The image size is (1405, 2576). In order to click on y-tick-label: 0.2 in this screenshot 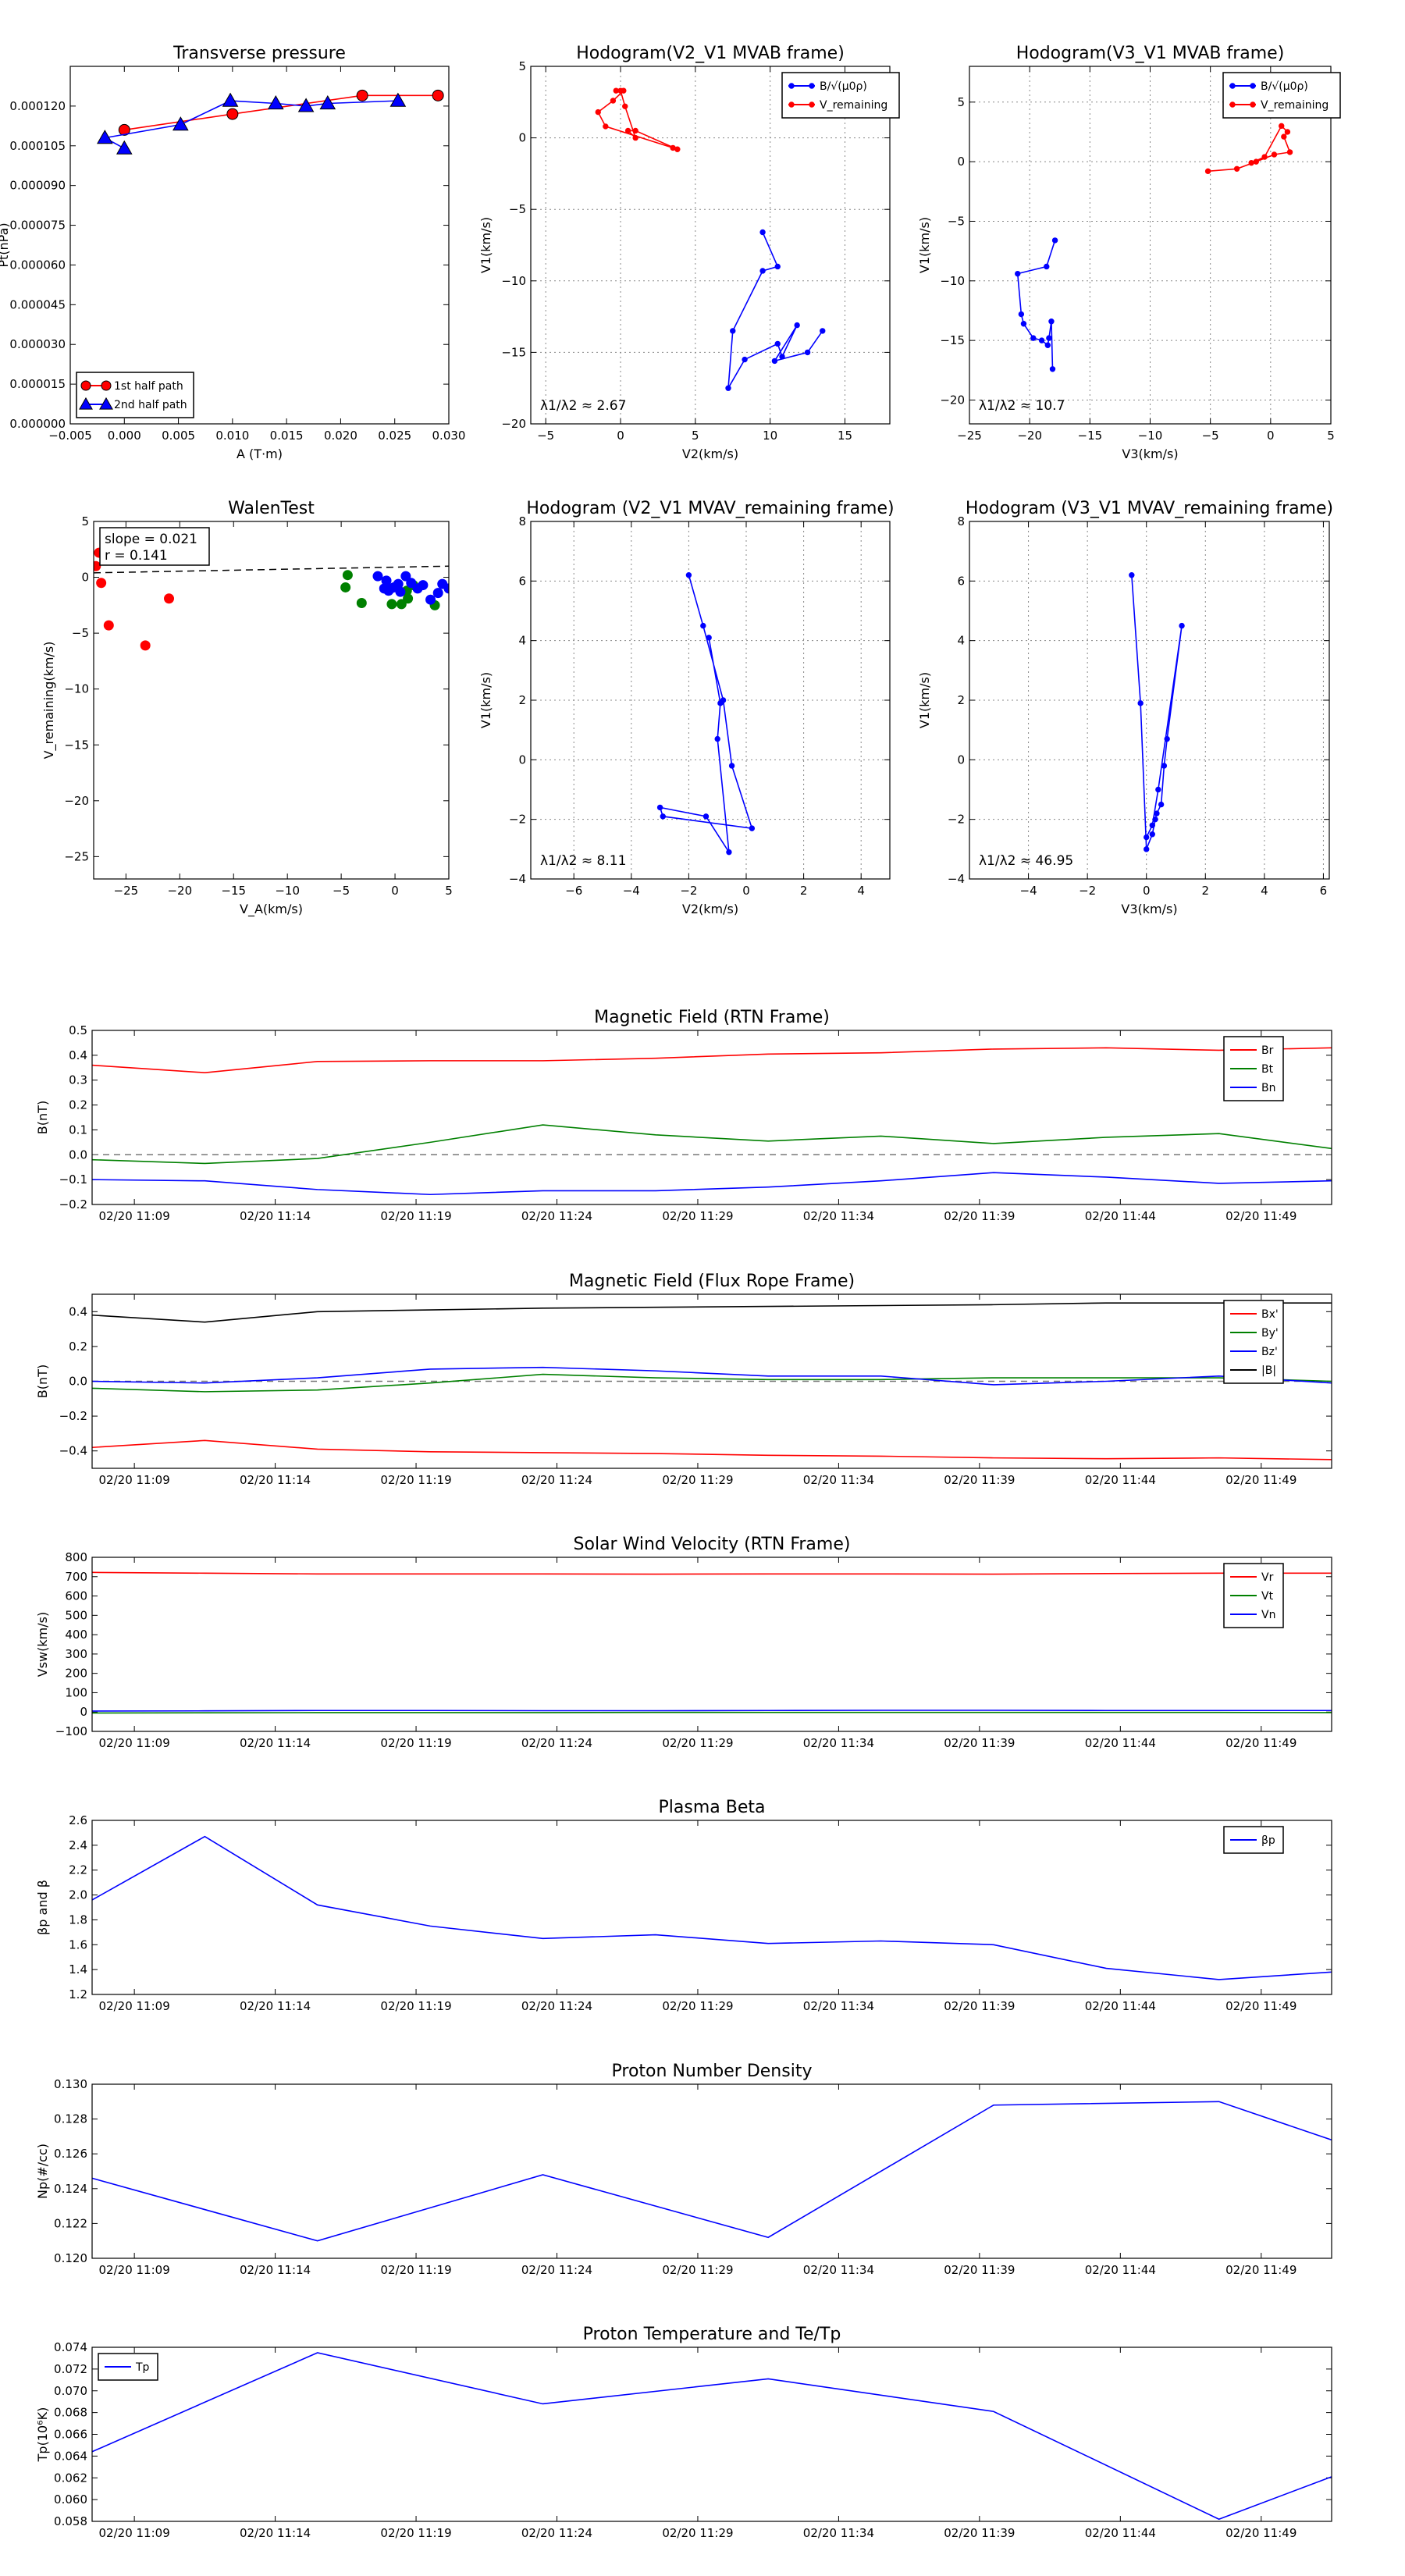, I will do `click(78, 1347)`.